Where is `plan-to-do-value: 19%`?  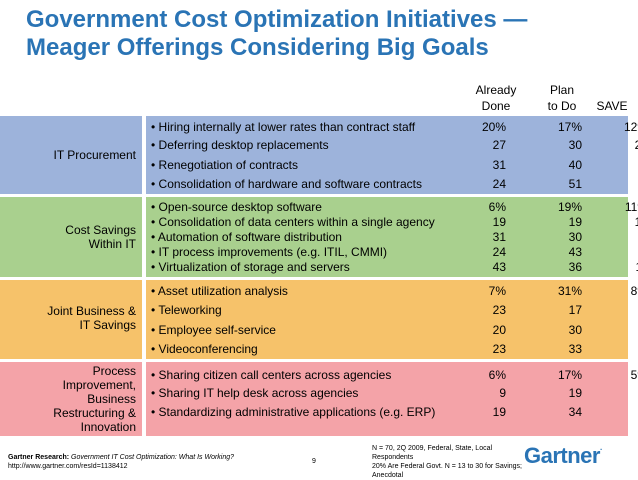 plan-to-do-value: 19% is located at coordinates (569, 207).